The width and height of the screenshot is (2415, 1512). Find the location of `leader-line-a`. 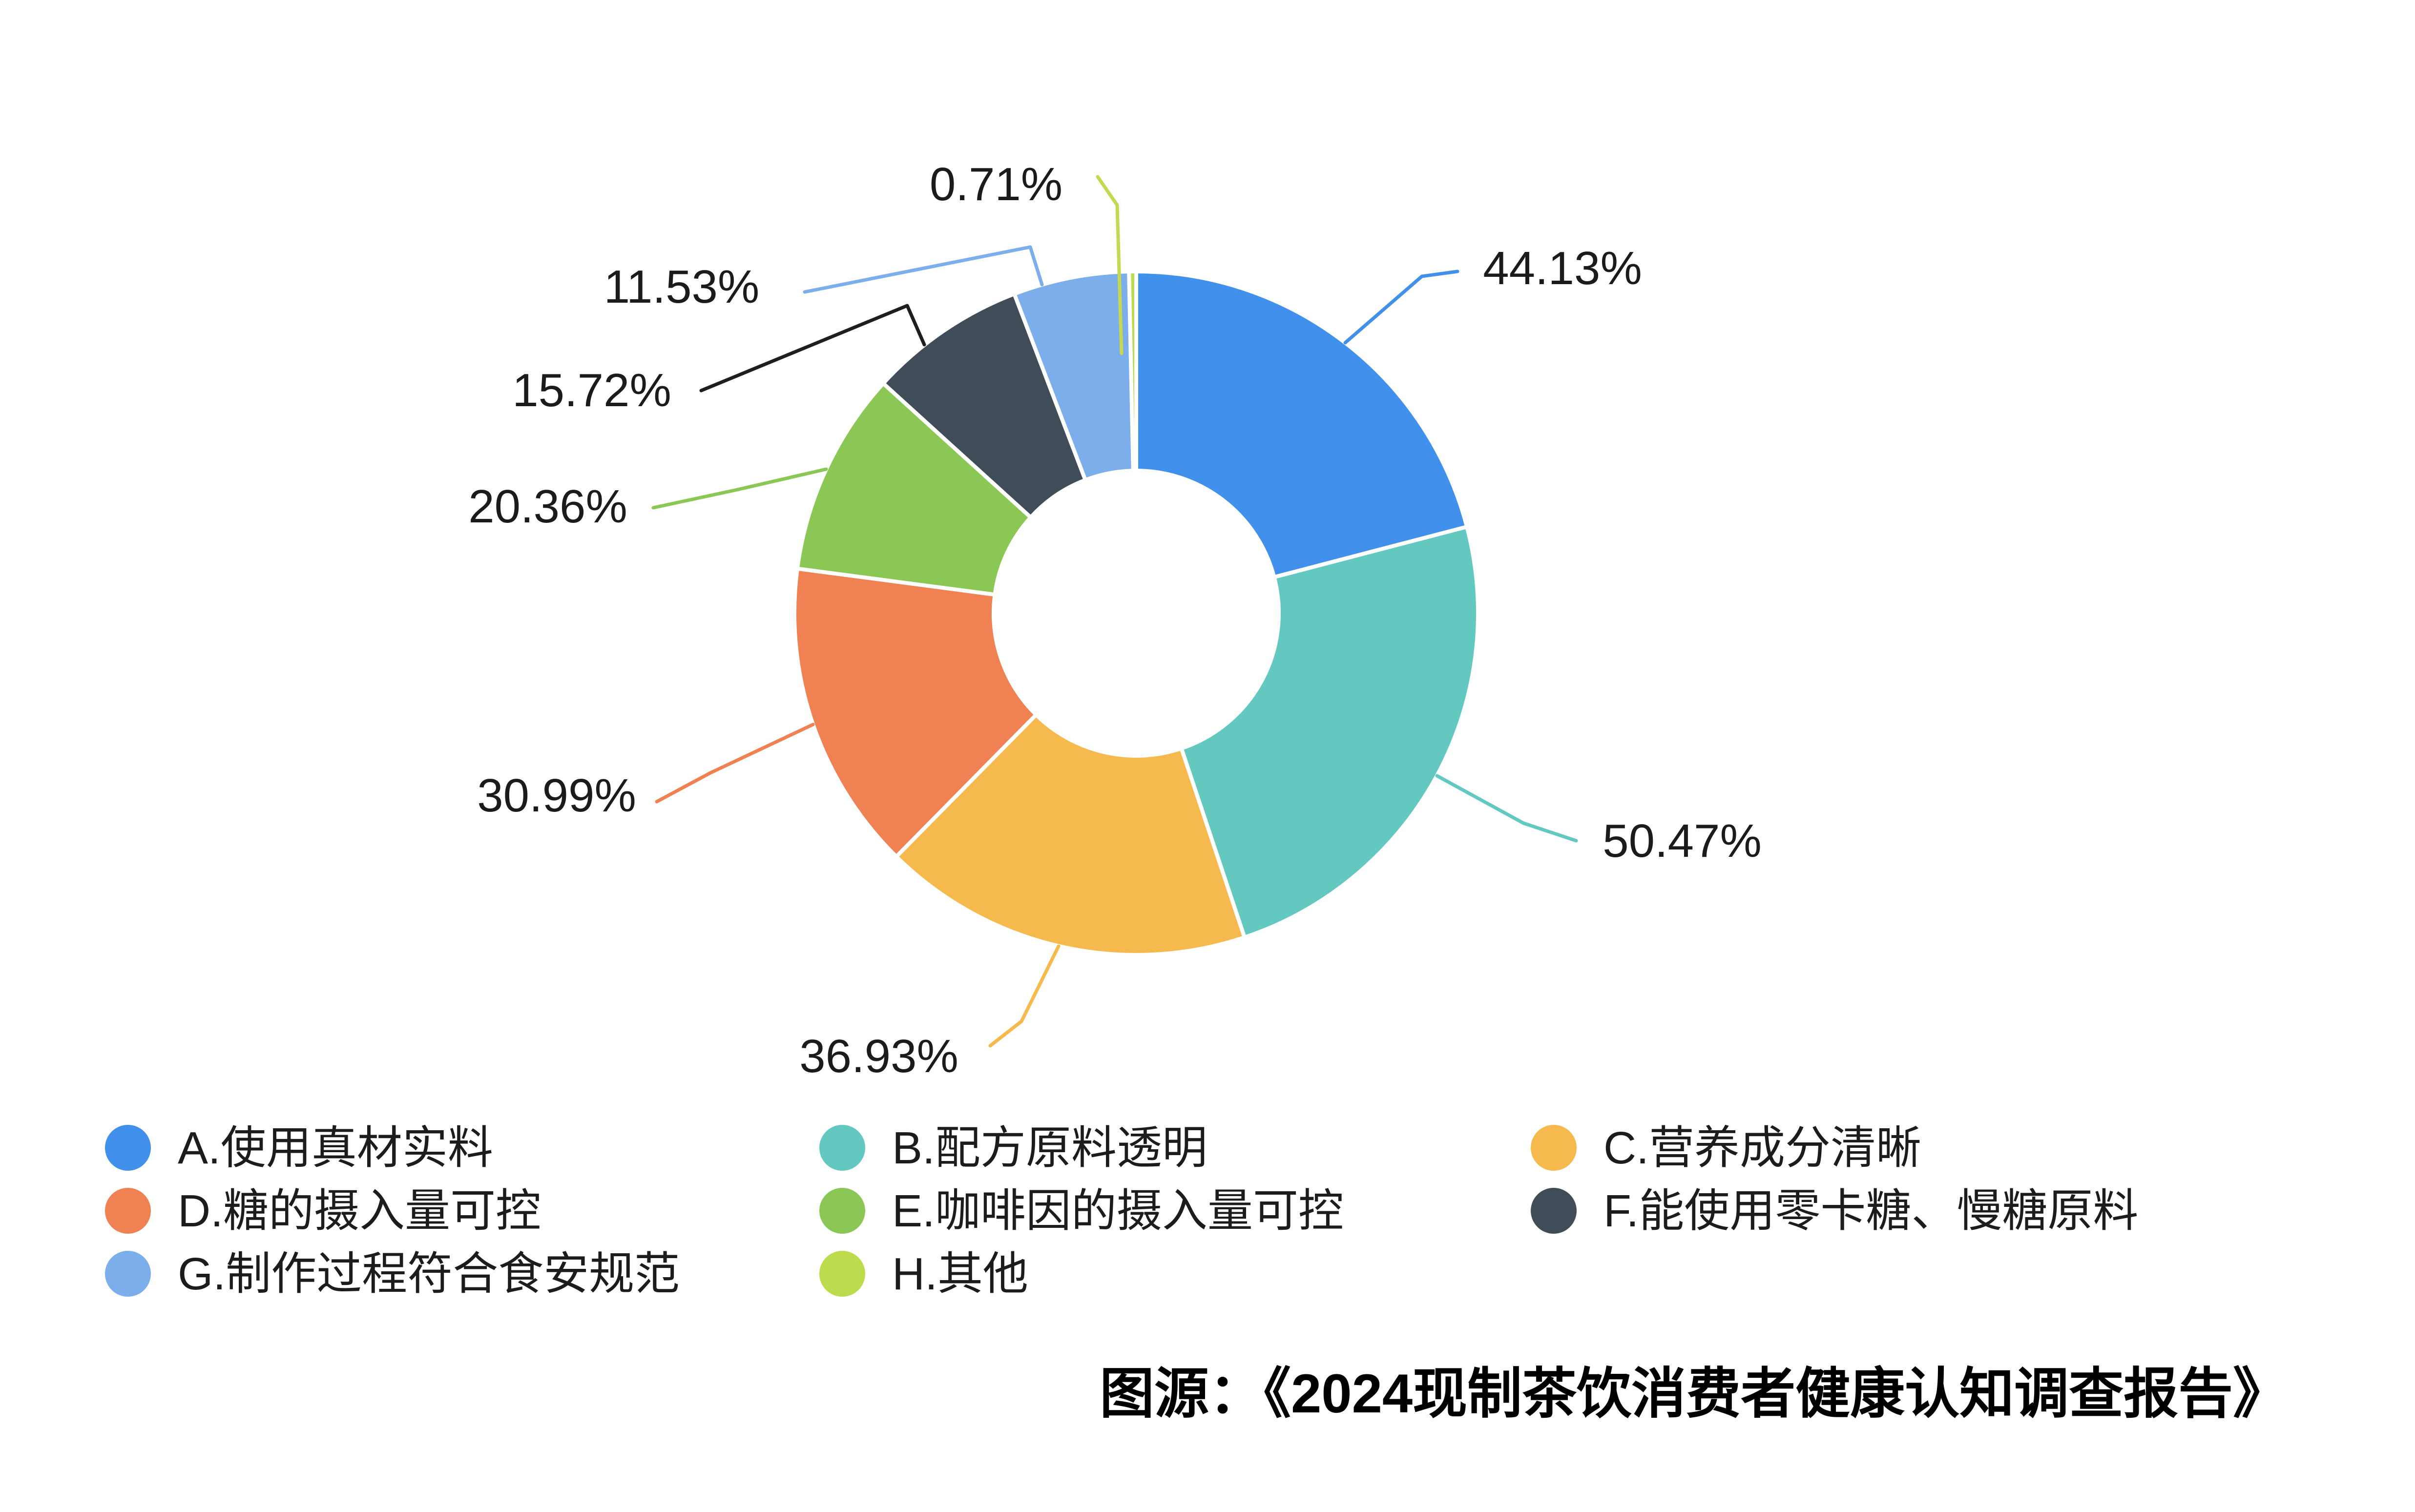

leader-line-a is located at coordinates (1401, 307).